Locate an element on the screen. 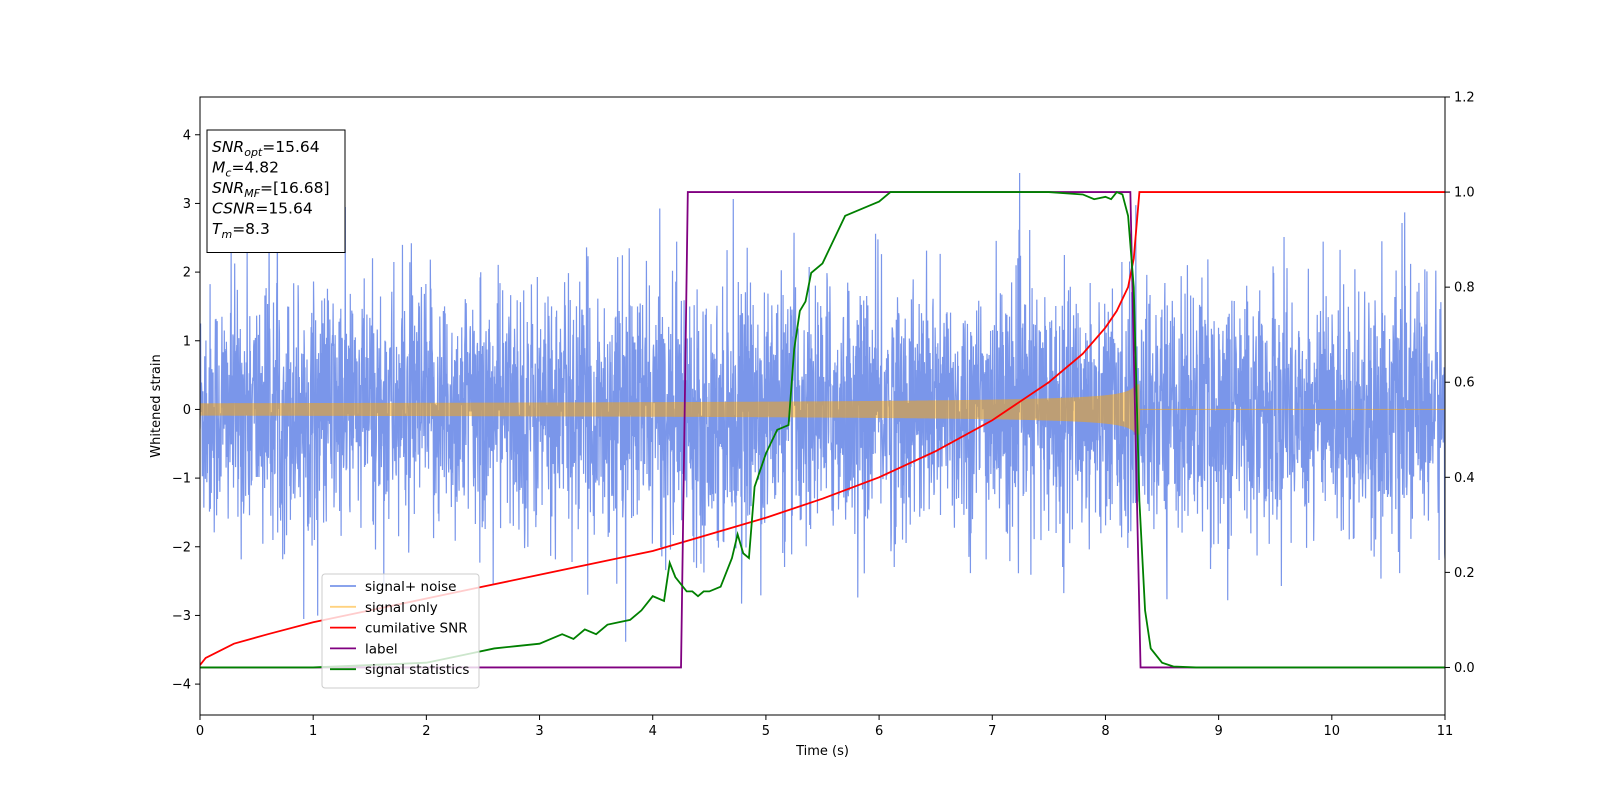 Image resolution: width=1600 pixels, height=800 pixels. annotation-line: Tm=8.3 is located at coordinates (241, 230).